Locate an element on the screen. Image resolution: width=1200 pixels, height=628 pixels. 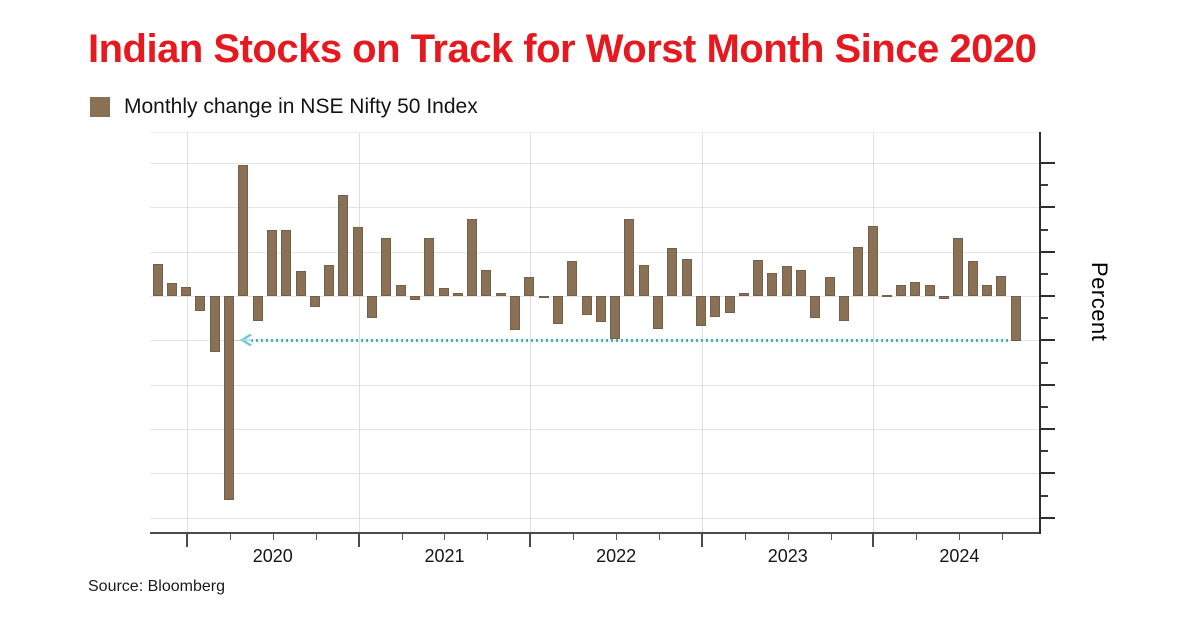
bar-aug-2024 is located at coordinates (986, 290).